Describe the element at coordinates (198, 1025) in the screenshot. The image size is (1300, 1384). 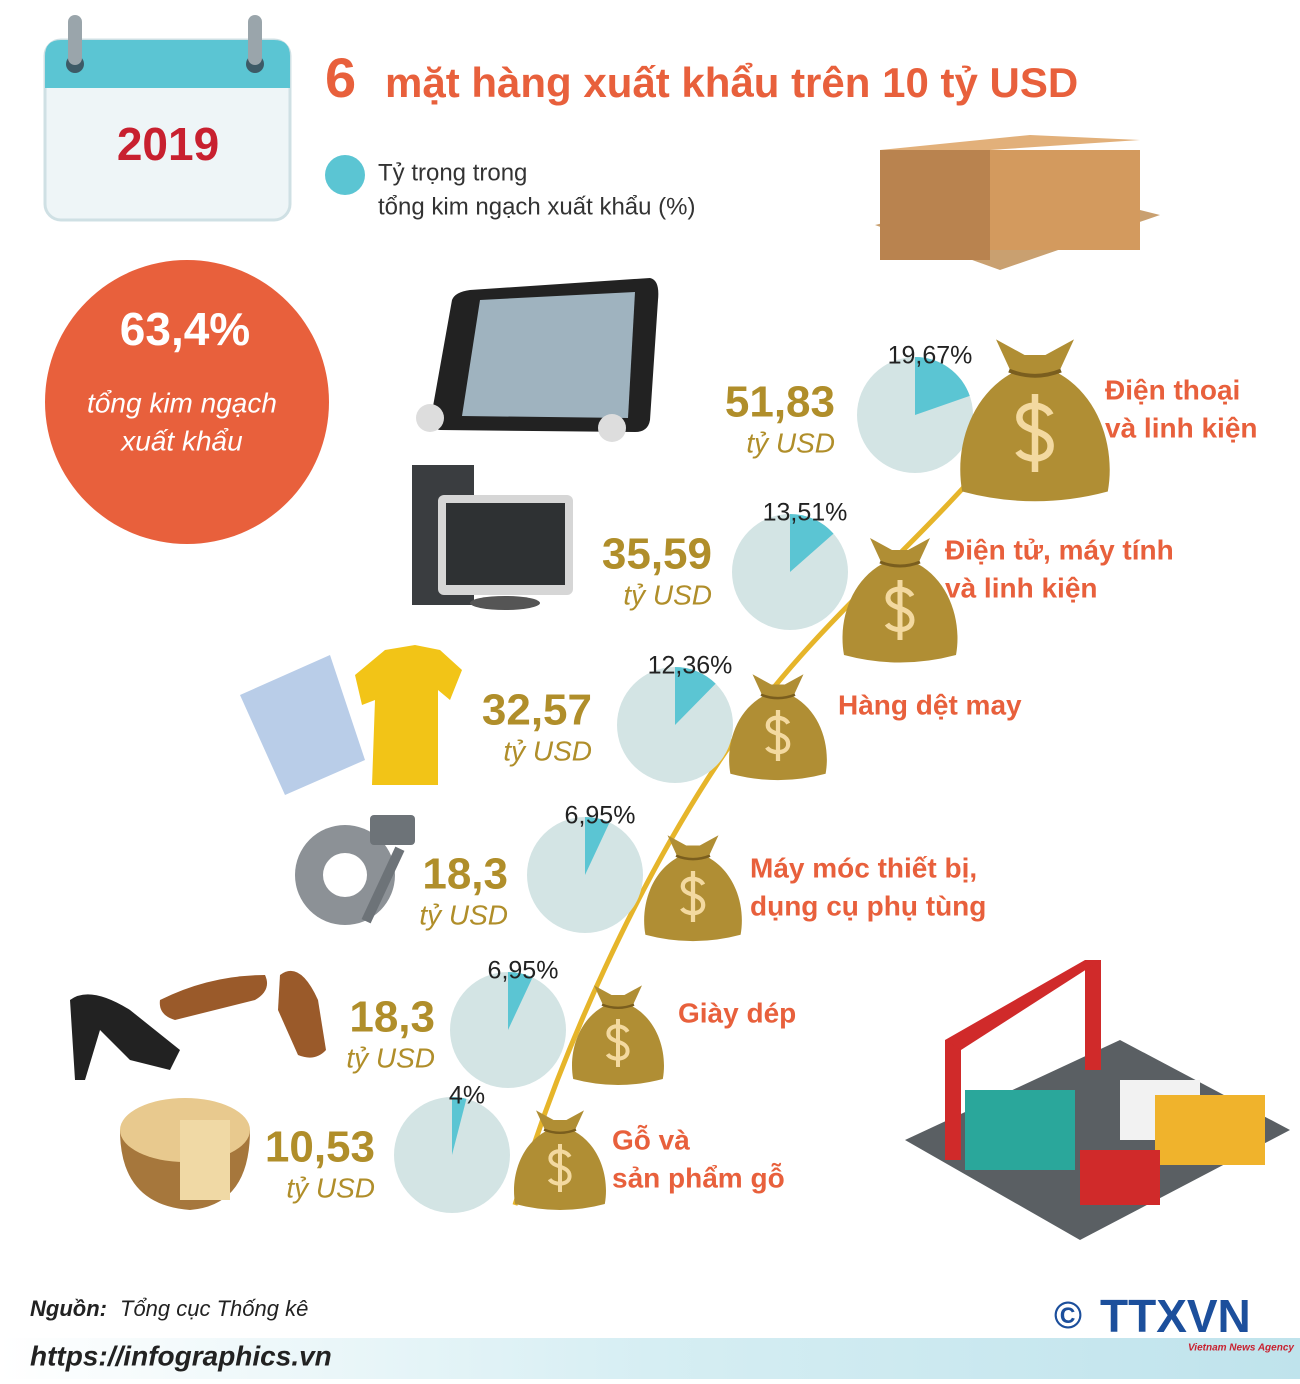
I see `shoes-icon` at that location.